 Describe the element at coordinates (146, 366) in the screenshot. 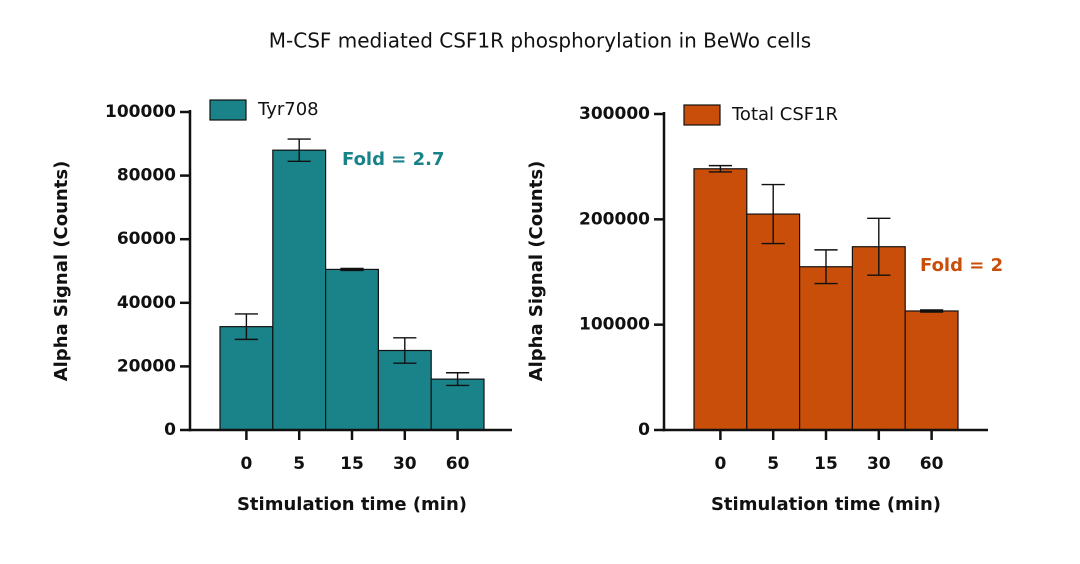

I see `y-tick-label: 20000` at that location.